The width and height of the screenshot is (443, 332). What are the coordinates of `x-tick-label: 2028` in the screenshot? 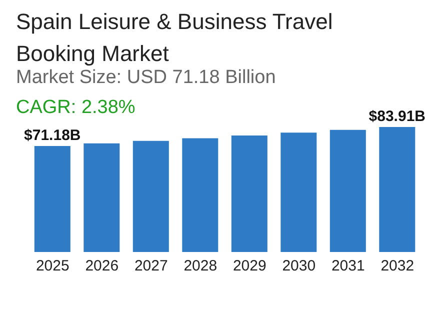 It's located at (201, 266).